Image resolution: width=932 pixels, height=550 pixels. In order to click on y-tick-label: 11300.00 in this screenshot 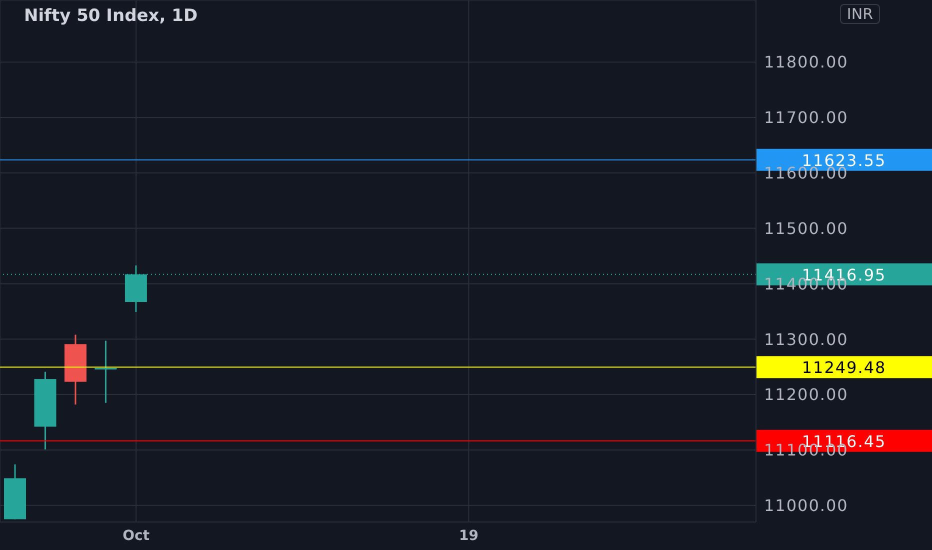, I will do `click(806, 339)`.